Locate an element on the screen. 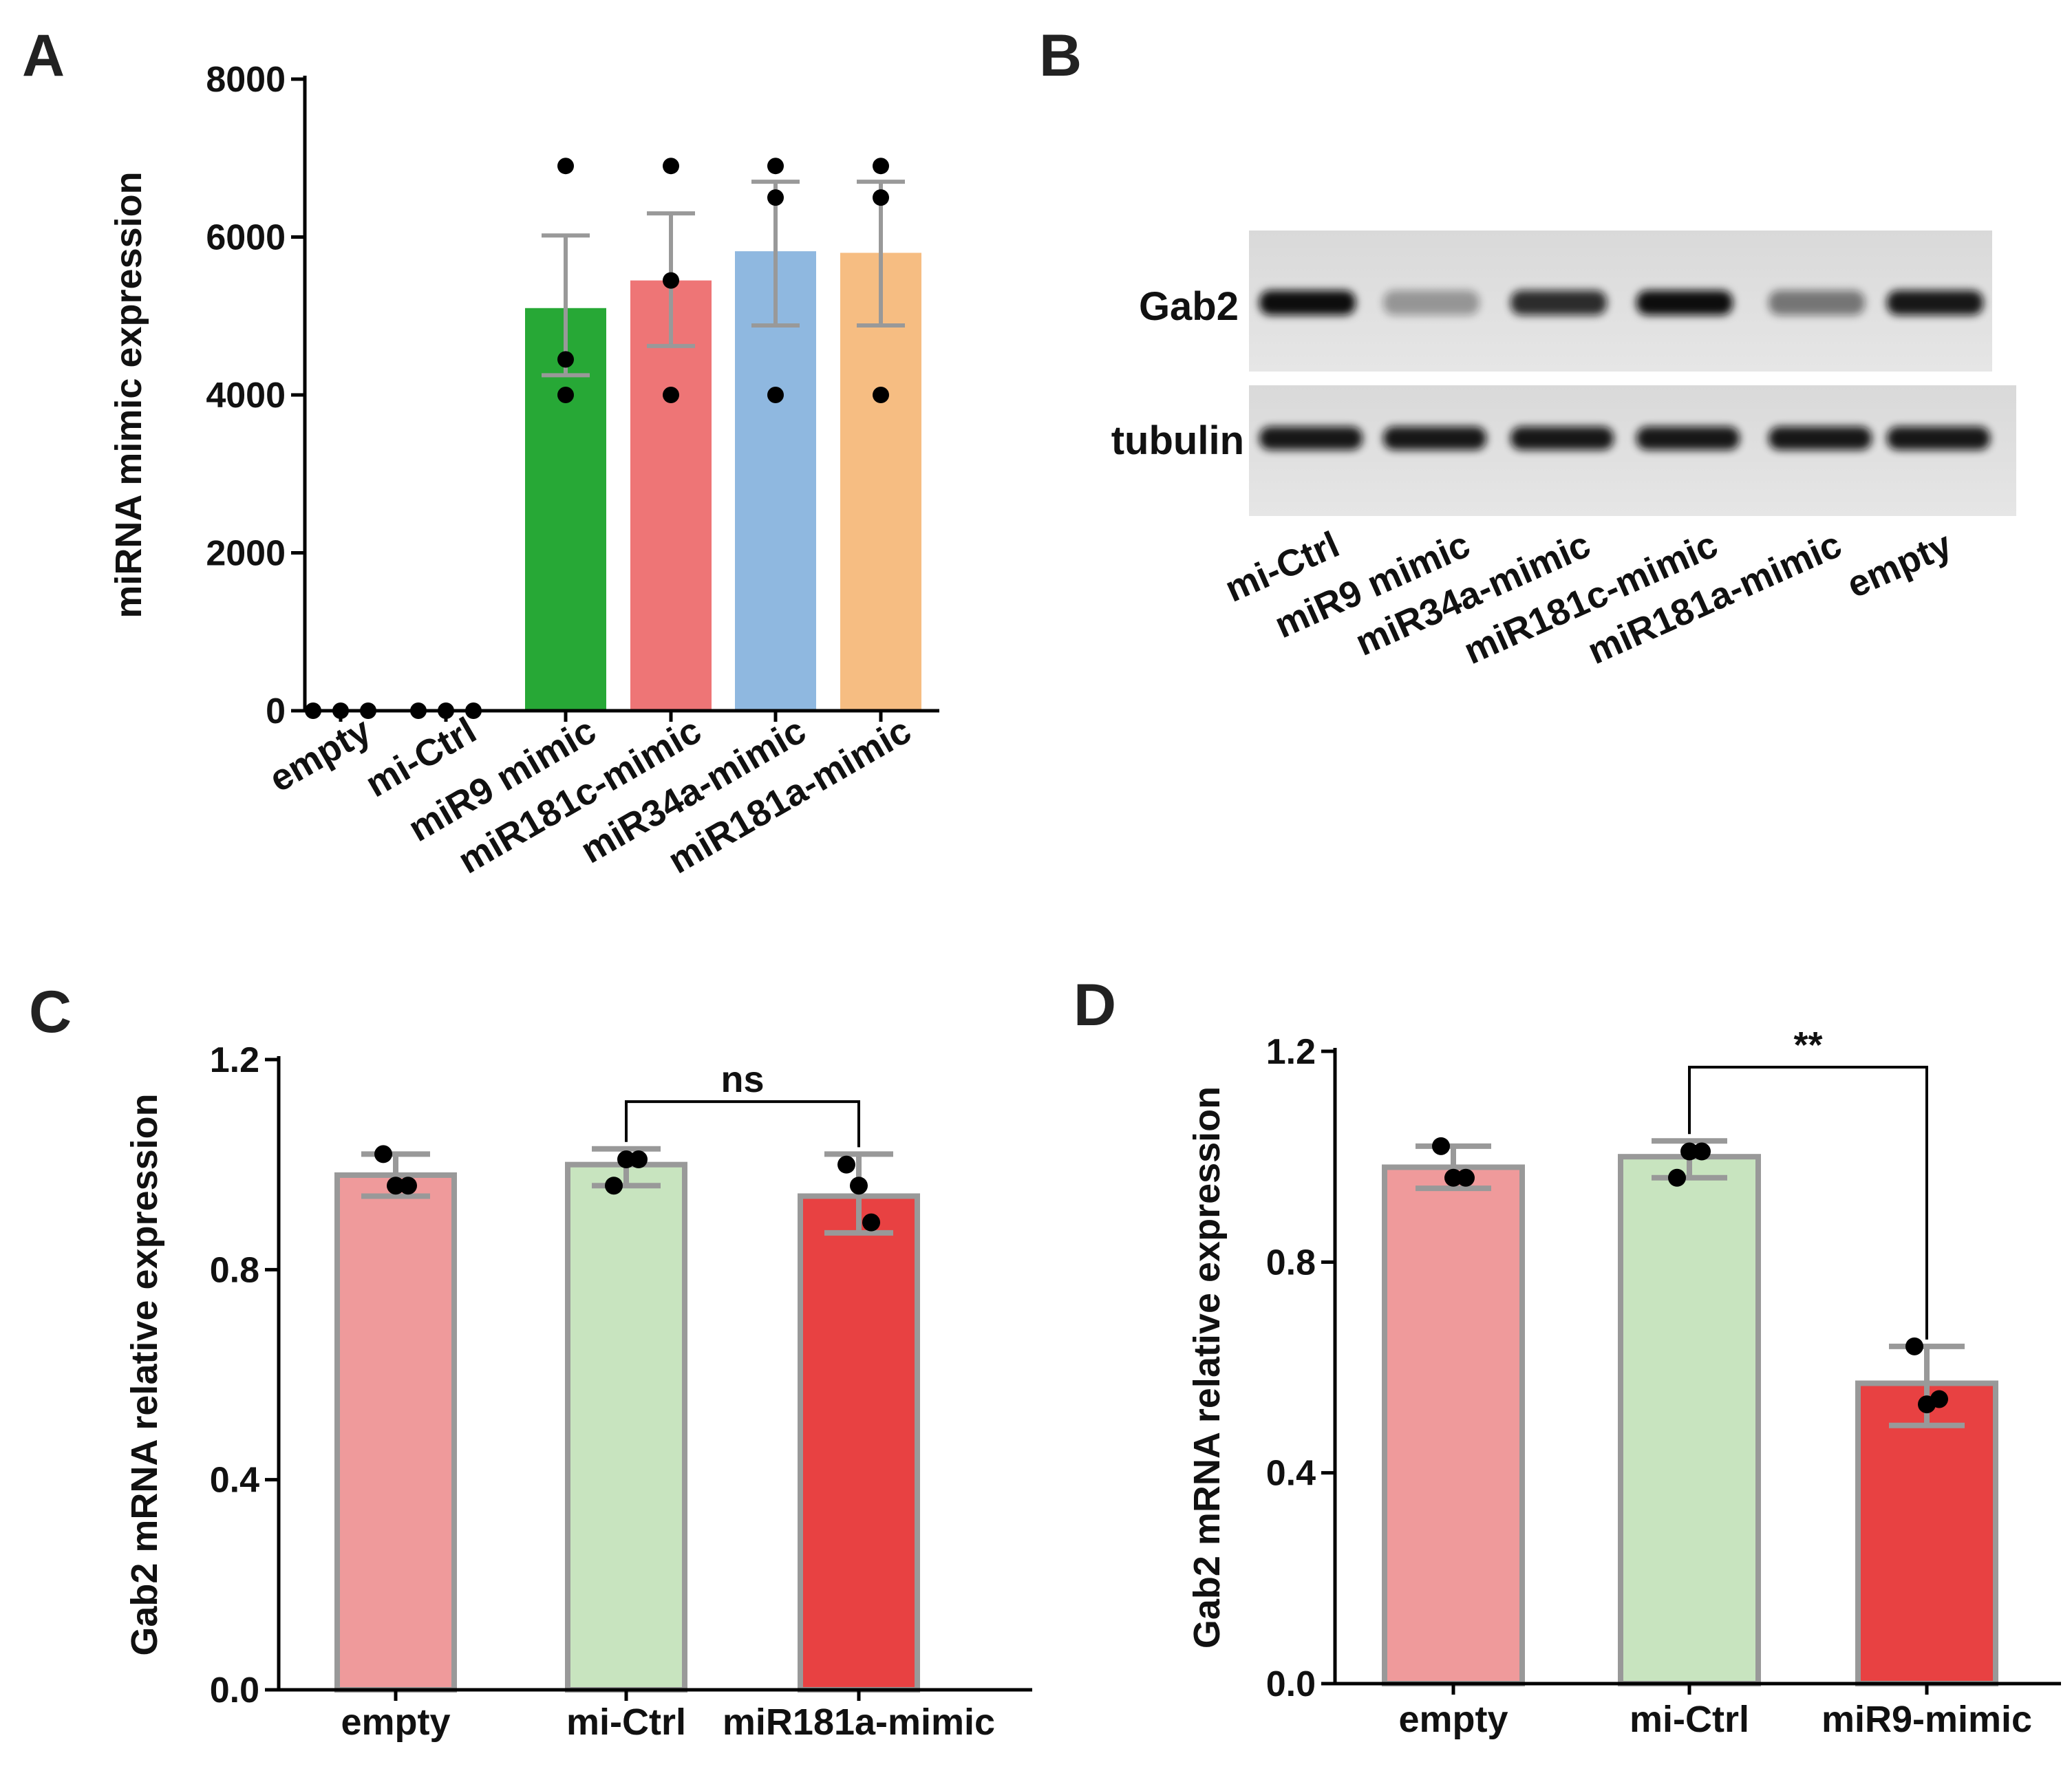  tubulin-membrane is located at coordinates (1632, 451).